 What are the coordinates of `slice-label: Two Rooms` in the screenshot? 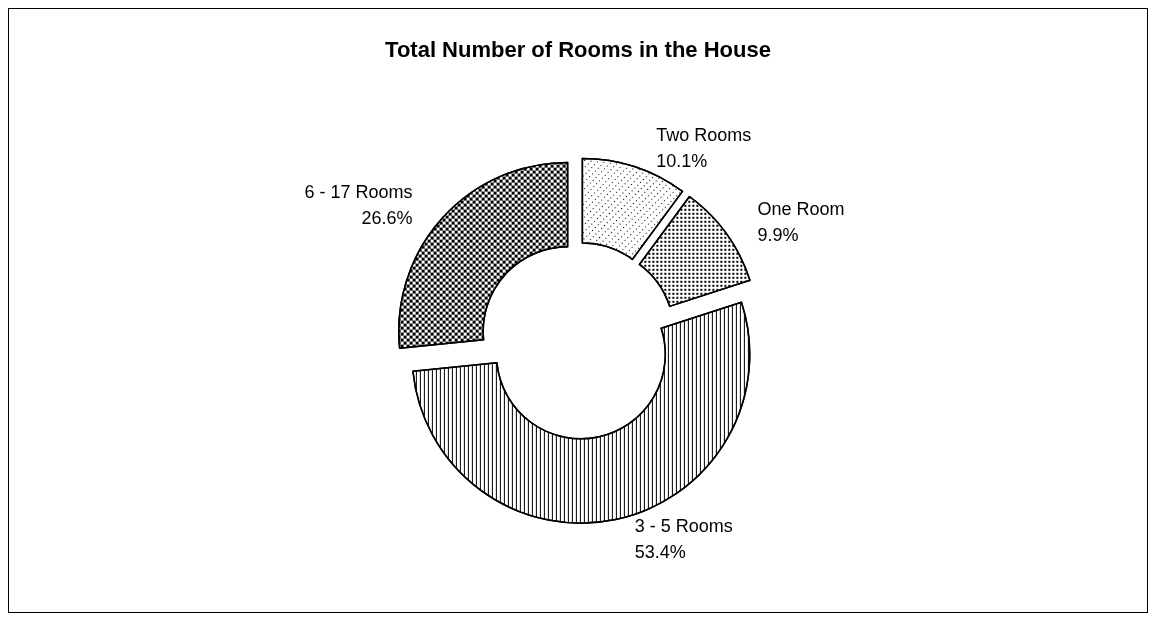 It's located at (704, 134).